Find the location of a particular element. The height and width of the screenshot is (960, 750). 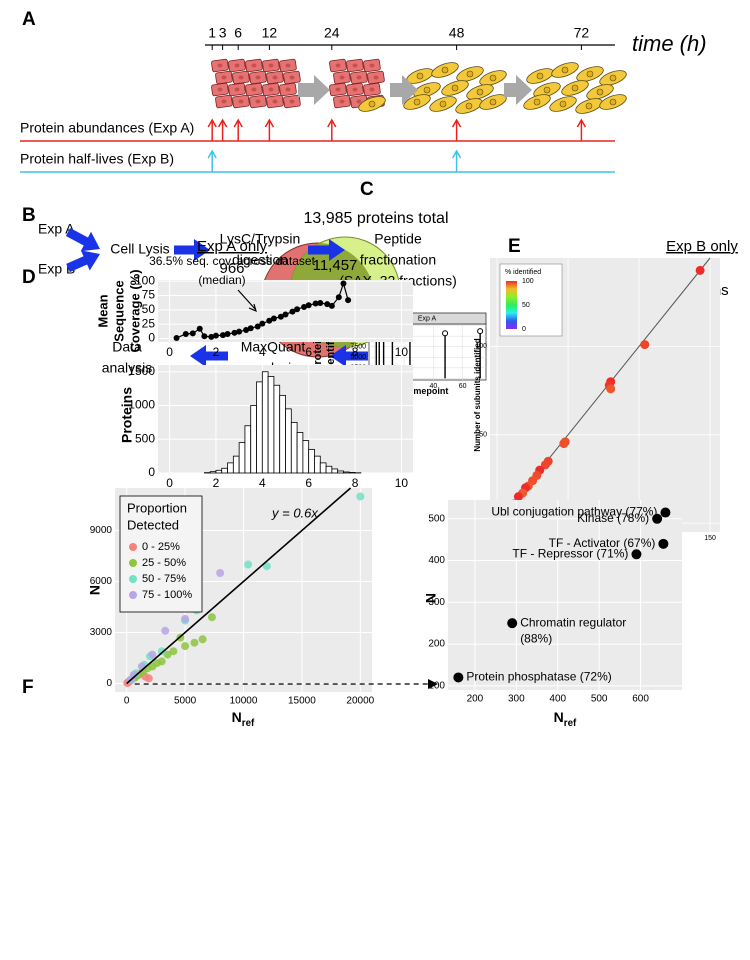

y-tick-label: 1000 is located at coordinates (141, 405).